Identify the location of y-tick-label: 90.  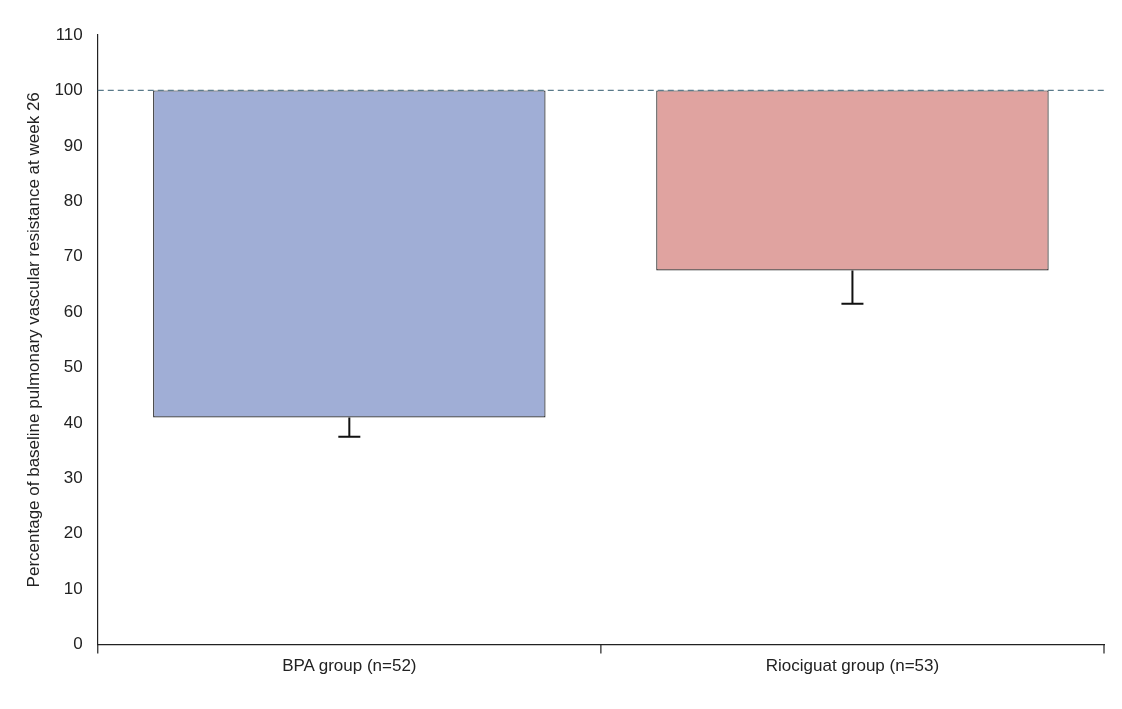
(73, 145).